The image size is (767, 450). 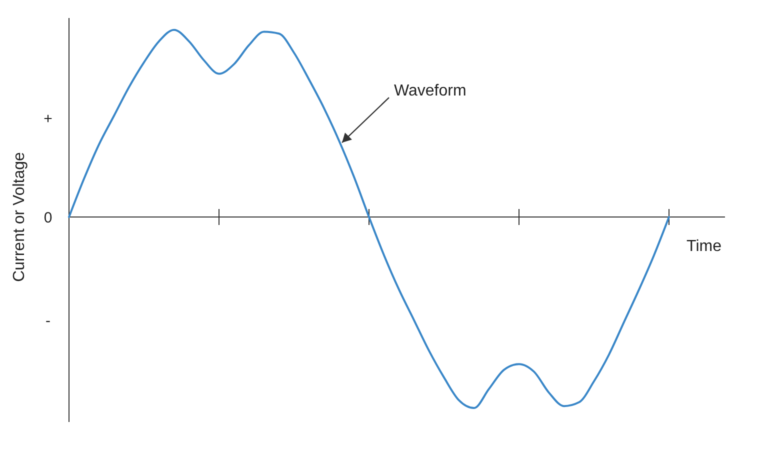 What do you see at coordinates (704, 246) in the screenshot?
I see `x-axis-title: Time` at bounding box center [704, 246].